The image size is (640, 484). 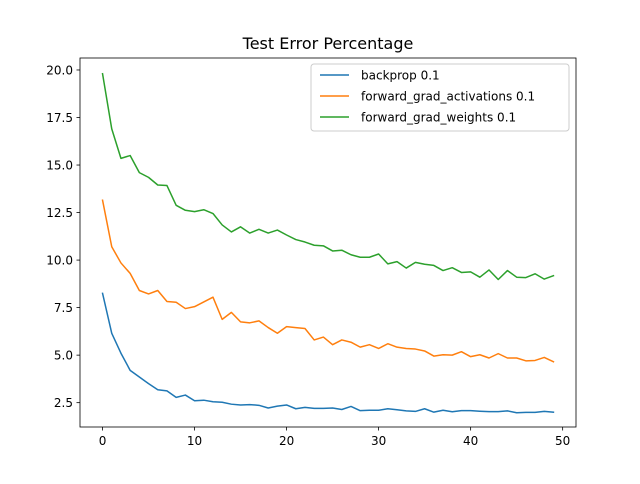 I want to click on y-tick-label: 12.5, so click(x=59, y=213).